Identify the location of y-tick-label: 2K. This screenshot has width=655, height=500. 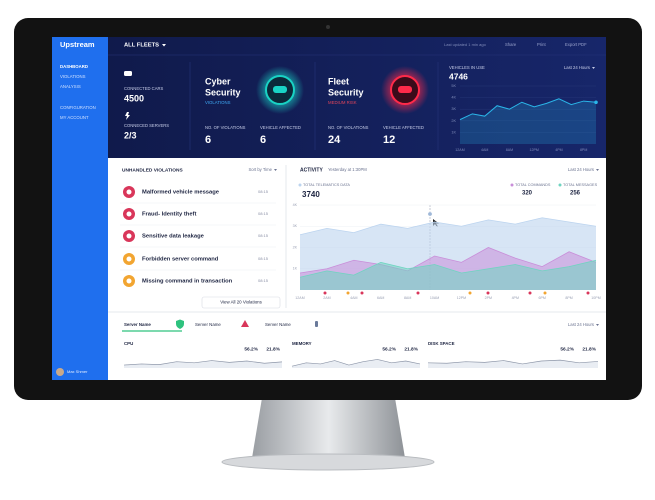
(295, 247).